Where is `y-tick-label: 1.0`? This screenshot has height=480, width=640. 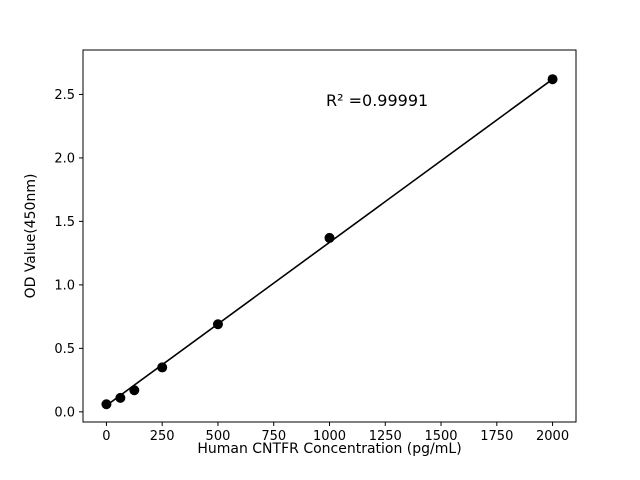 y-tick-label: 1.0 is located at coordinates (64, 285).